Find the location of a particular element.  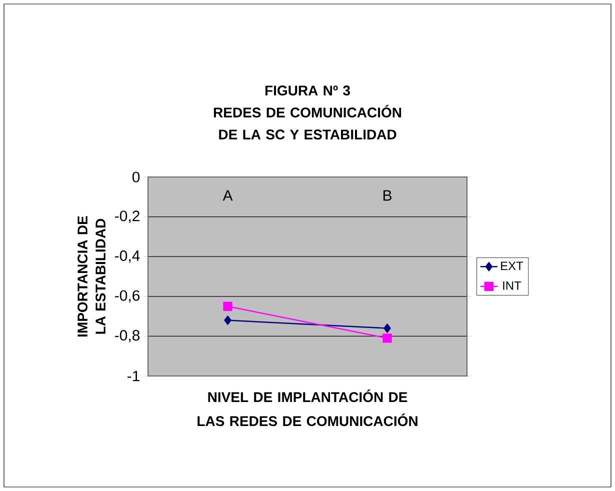

chart-title: FIGURA Nº 3 is located at coordinates (307, 91).